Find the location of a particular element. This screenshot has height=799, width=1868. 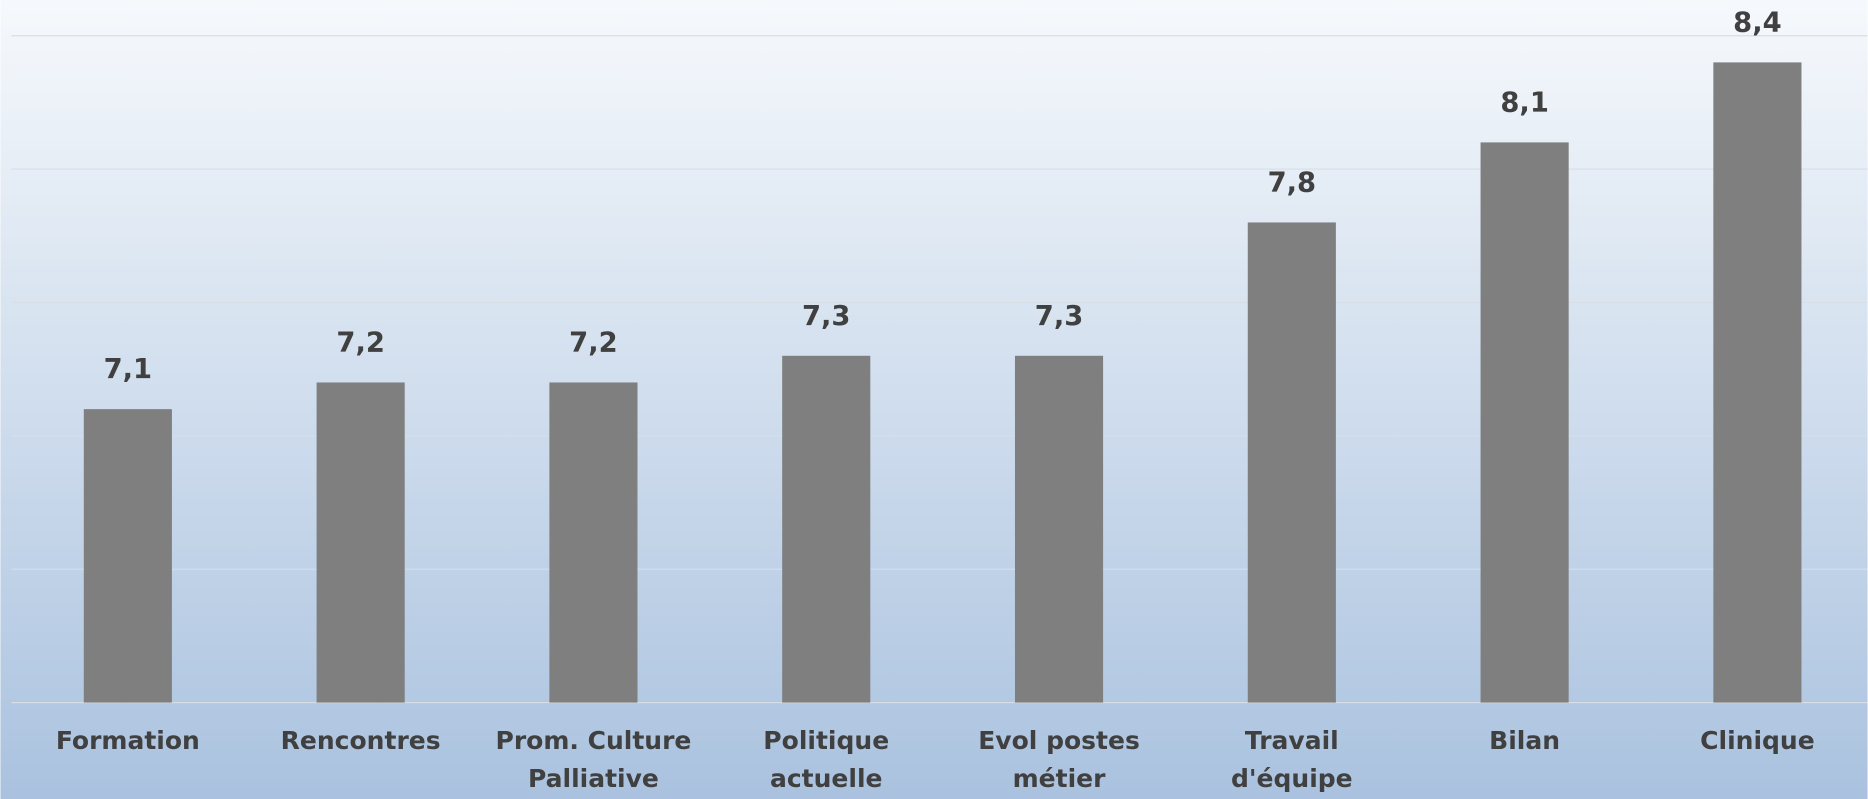

x-tick-label-box: Prom. Culture Palliative is located at coordinates (593, 760).